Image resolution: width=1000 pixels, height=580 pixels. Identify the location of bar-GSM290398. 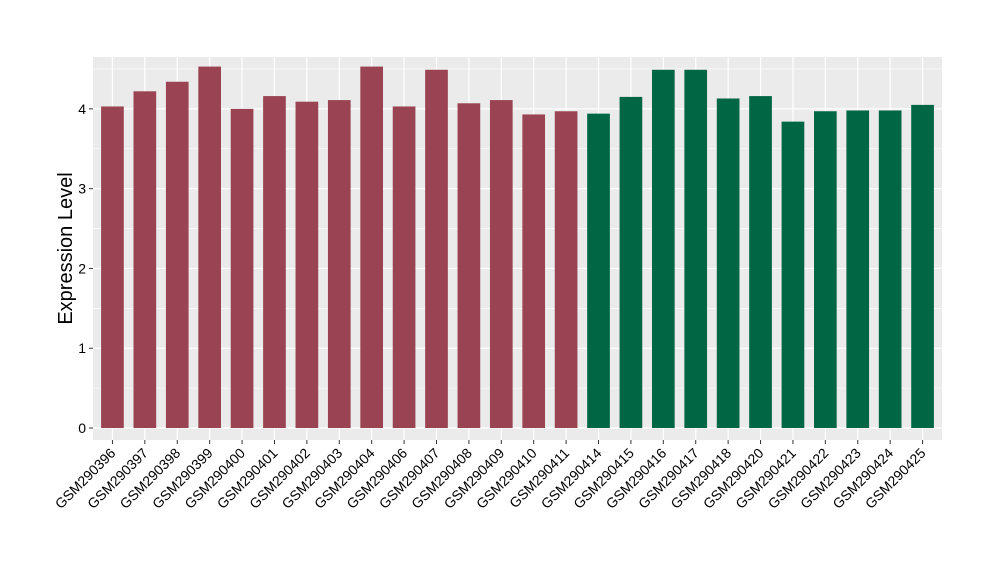
(177, 255).